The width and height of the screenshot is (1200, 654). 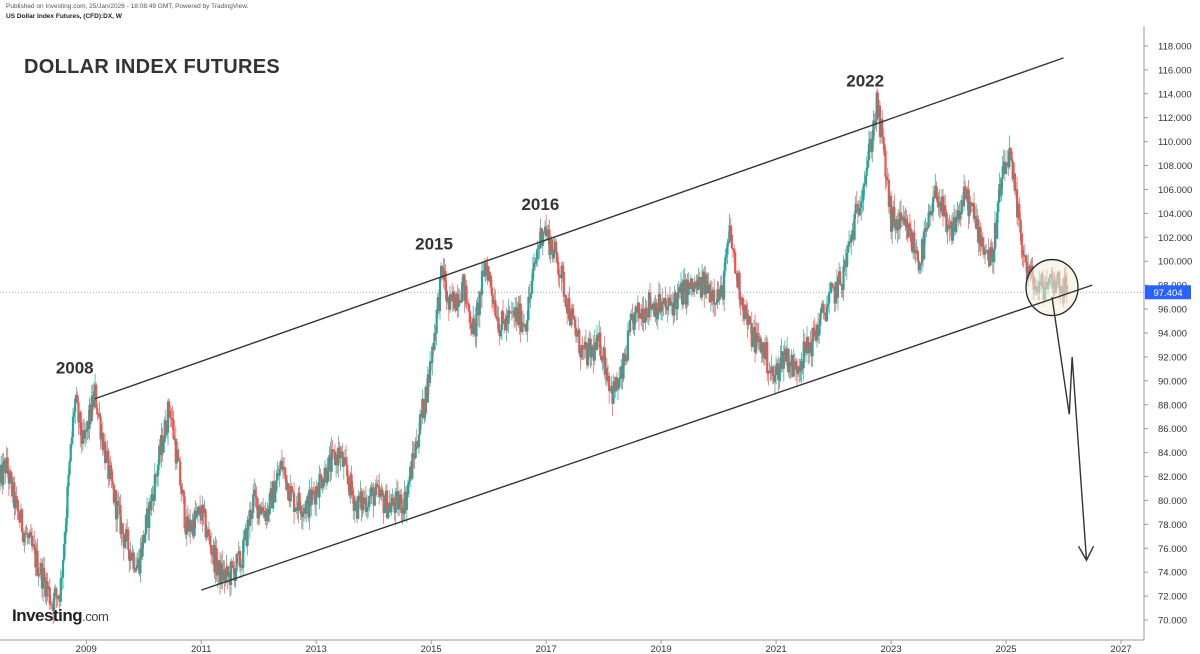 I want to click on x-tick-label: 2009, so click(x=86, y=649).